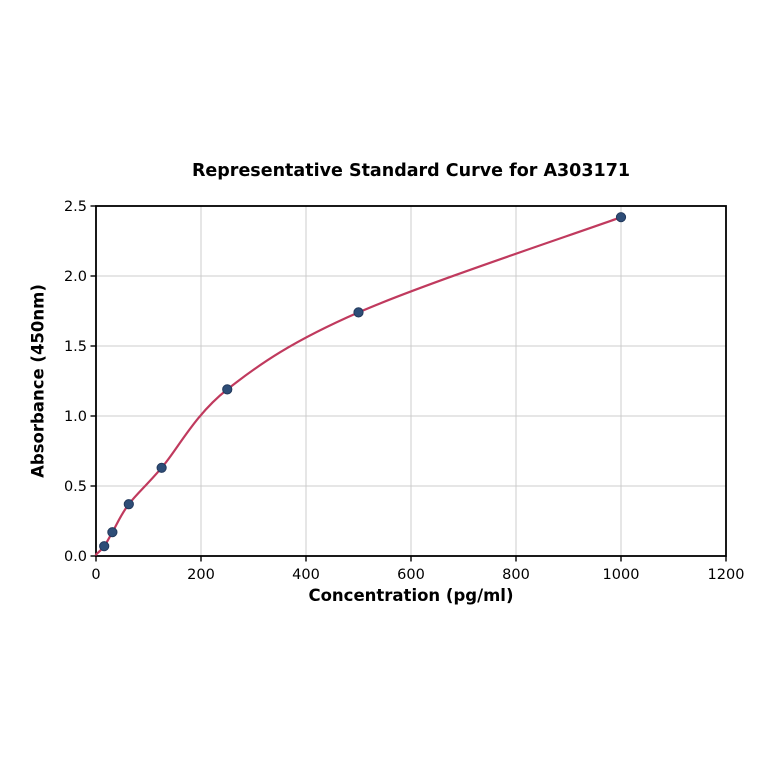 This screenshot has width=764, height=764. I want to click on x-axis-label: Concentration (pg/ml), so click(411, 595).